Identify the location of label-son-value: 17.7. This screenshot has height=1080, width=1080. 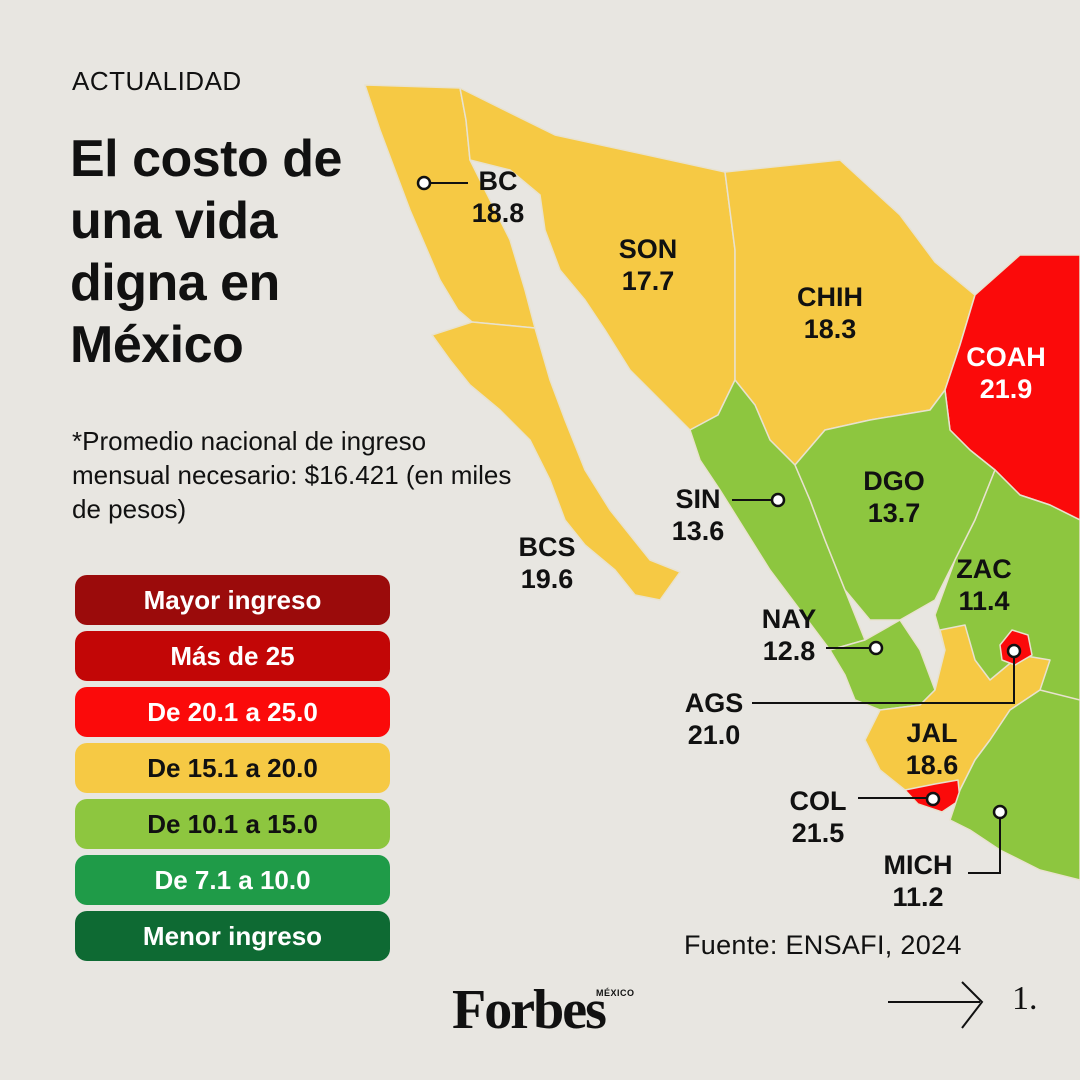
(648, 281).